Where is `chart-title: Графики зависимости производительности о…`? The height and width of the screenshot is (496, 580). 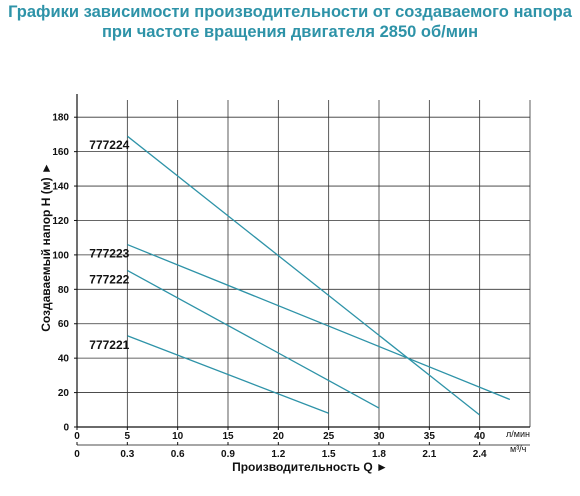 chart-title: Графики зависимости производительности о… is located at coordinates (290, 22).